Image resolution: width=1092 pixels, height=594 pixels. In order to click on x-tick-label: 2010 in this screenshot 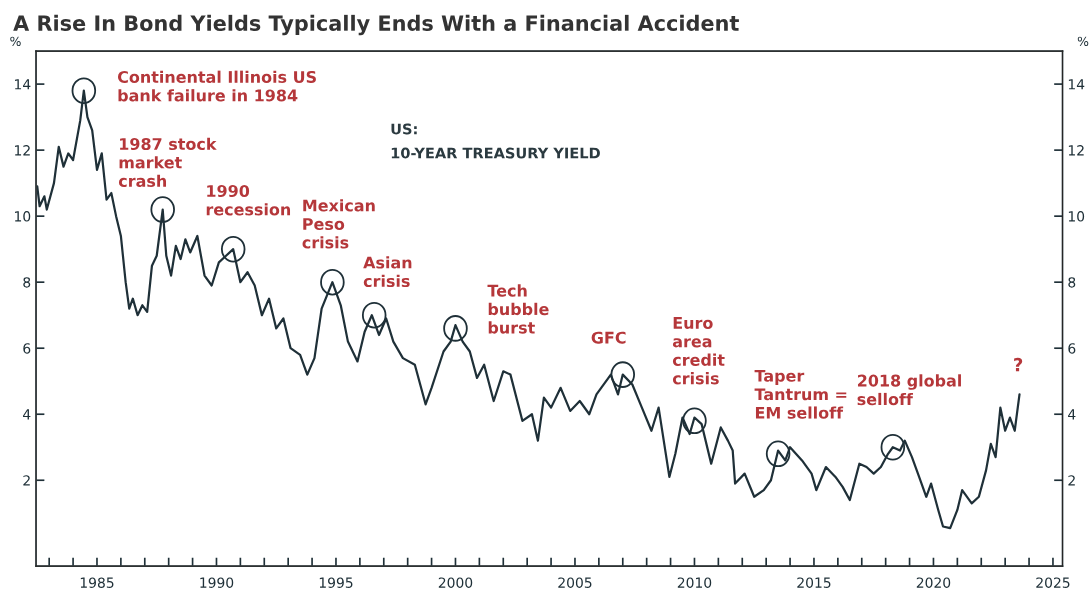, I will do `click(694, 582)`.